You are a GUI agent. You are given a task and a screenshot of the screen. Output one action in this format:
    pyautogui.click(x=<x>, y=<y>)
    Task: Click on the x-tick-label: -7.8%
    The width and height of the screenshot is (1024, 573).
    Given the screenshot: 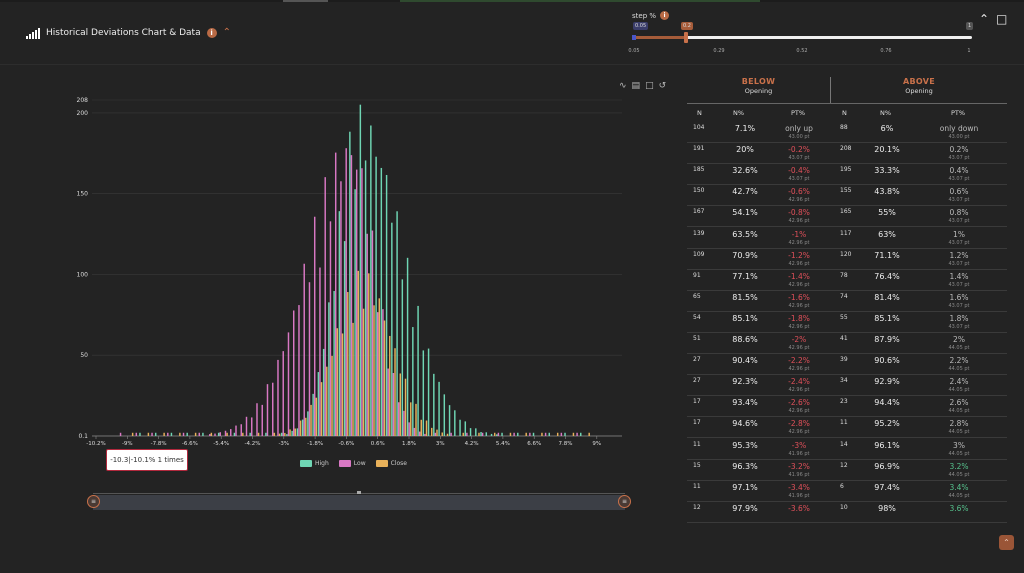 What is the action you would take?
    pyautogui.click(x=159, y=444)
    